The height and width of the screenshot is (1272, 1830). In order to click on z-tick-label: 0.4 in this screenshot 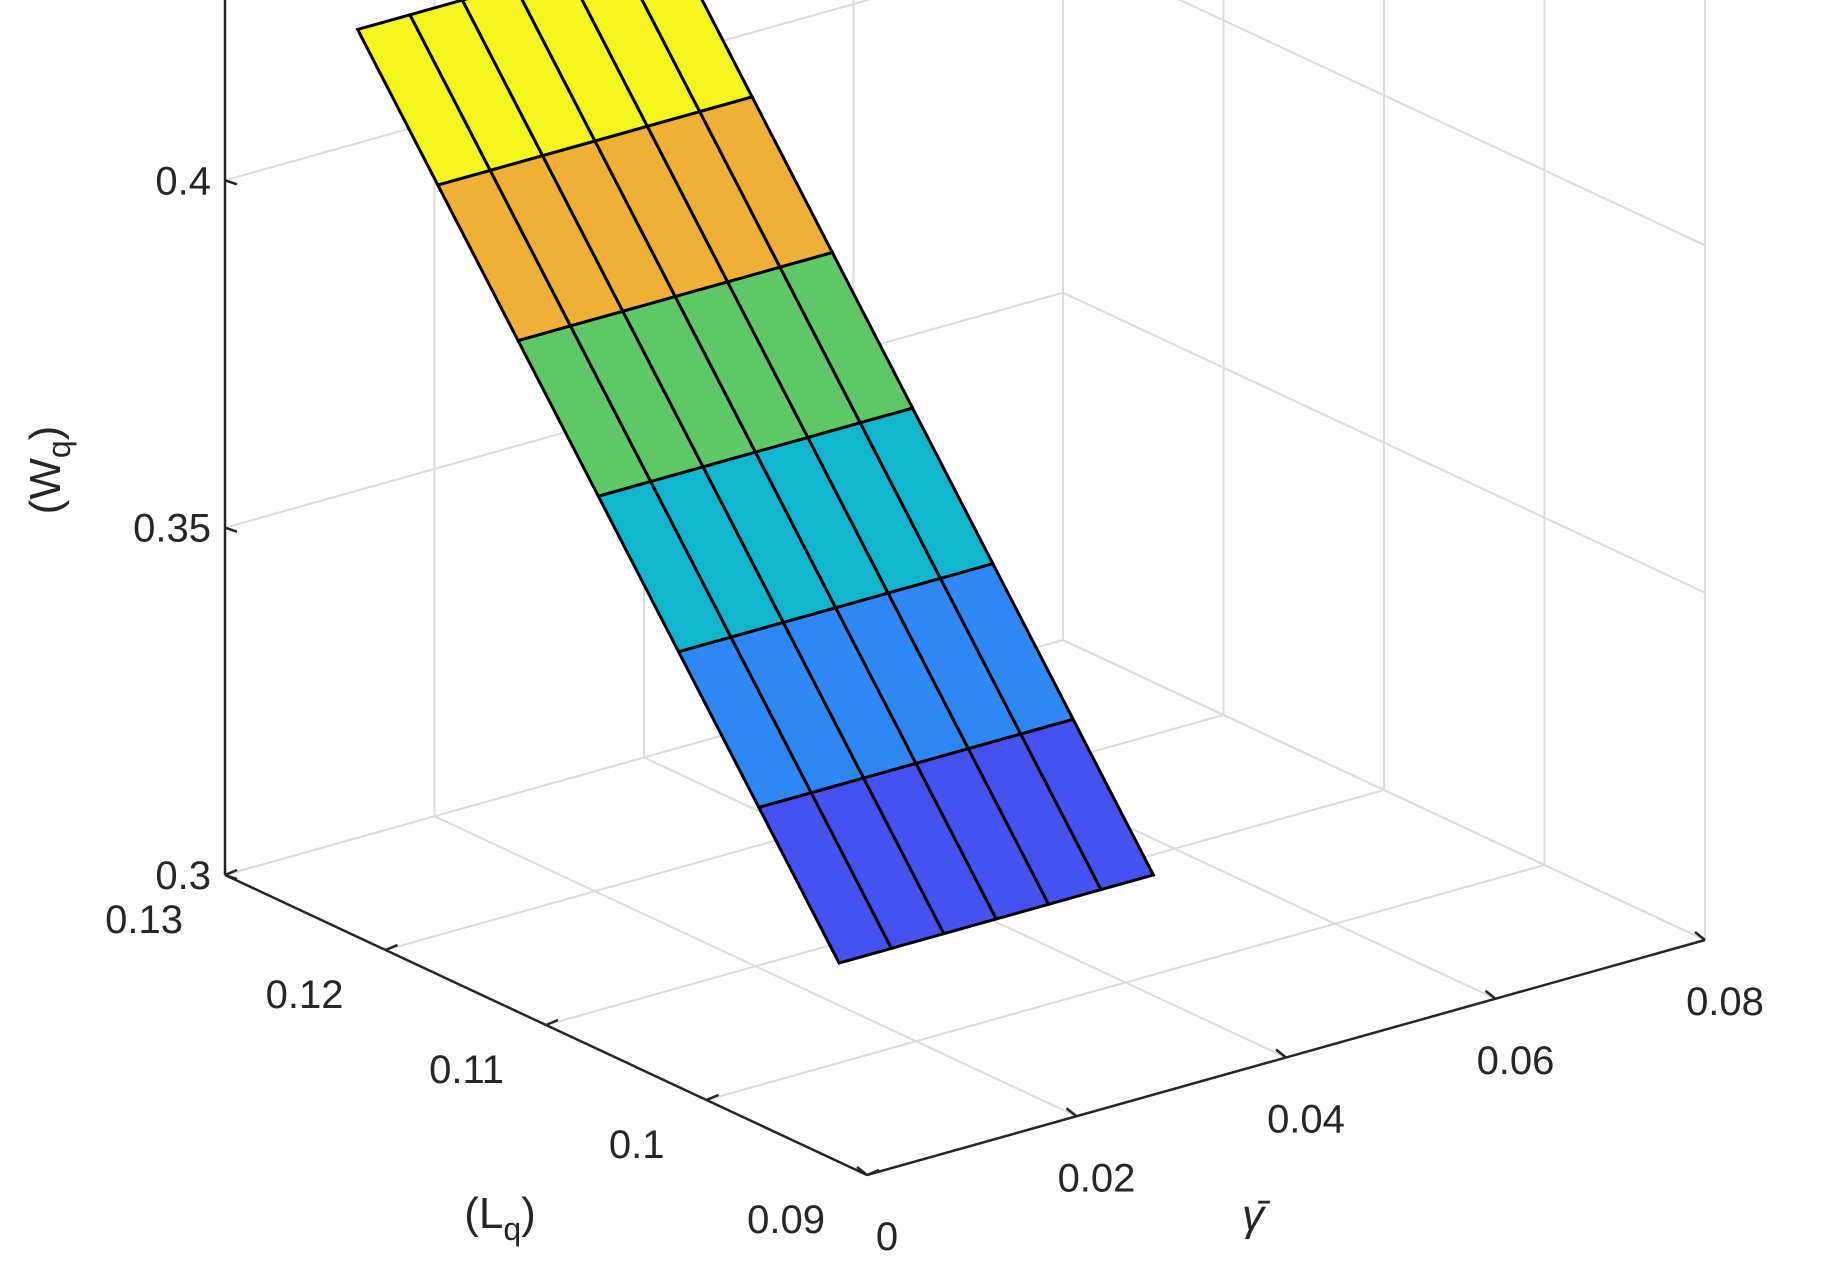, I will do `click(183, 181)`.